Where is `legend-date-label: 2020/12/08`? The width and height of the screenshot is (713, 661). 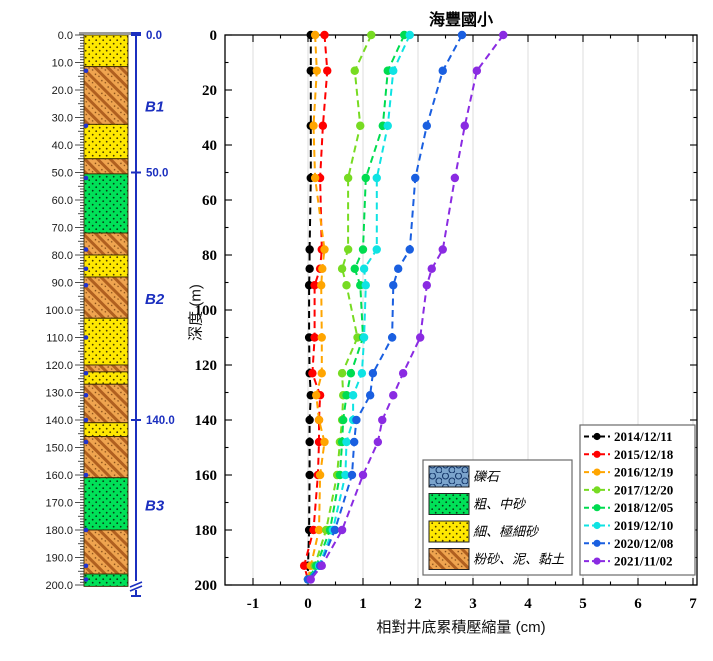
legend-date-label: 2020/12/08 is located at coordinates (644, 543).